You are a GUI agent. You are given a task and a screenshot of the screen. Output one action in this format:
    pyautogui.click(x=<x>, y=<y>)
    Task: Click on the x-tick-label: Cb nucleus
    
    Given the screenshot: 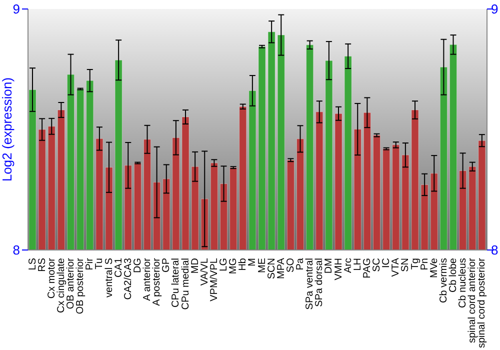 What is the action you would take?
    pyautogui.click(x=463, y=283)
    